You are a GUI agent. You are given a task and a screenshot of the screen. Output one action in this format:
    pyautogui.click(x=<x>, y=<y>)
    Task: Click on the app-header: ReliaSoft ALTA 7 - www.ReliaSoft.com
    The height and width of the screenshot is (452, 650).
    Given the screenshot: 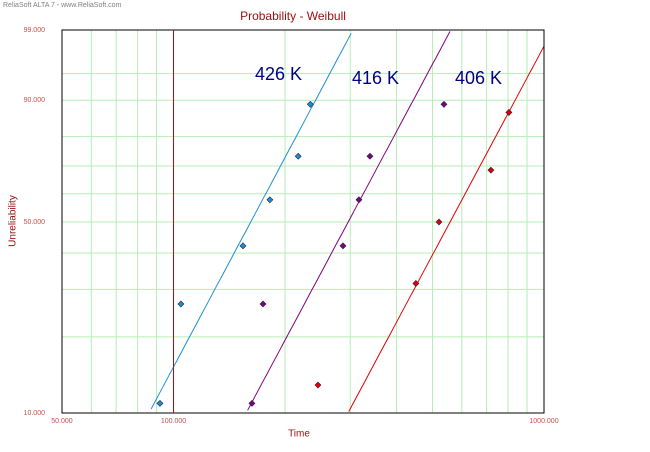 What is the action you would take?
    pyautogui.click(x=62, y=5)
    